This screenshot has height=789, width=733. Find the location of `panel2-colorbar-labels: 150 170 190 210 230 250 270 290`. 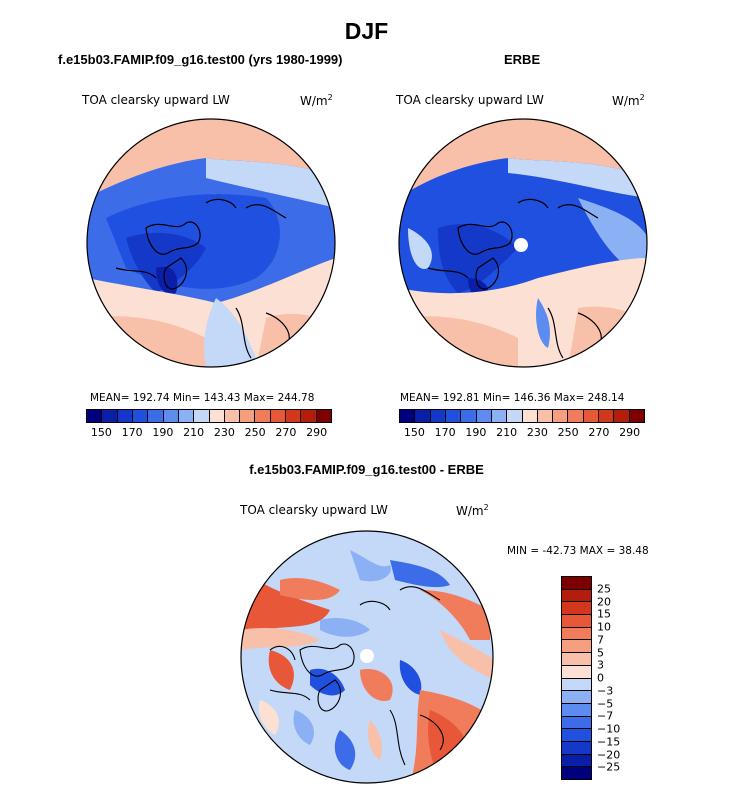

panel2-colorbar-labels: 150 170 190 210 230 250 270 290 is located at coordinates (522, 433).